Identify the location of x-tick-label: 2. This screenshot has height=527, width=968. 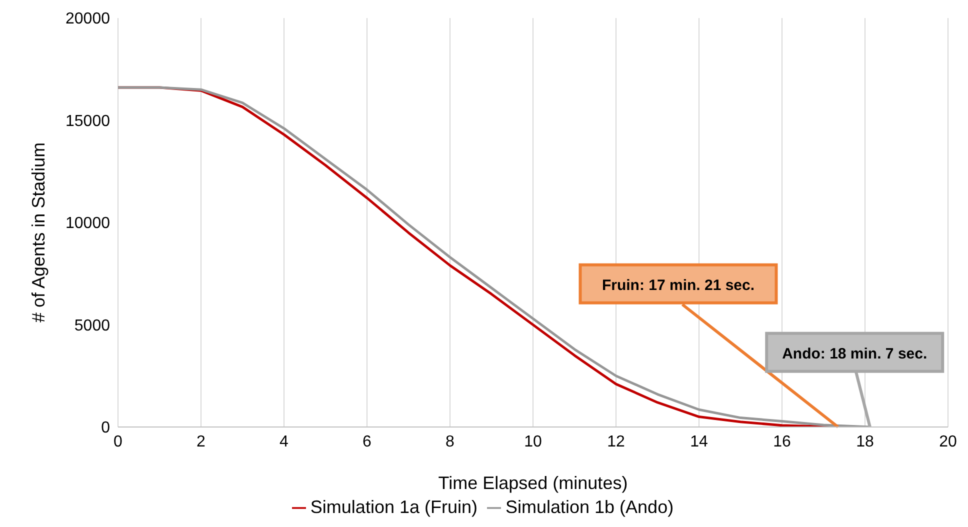
(201, 441).